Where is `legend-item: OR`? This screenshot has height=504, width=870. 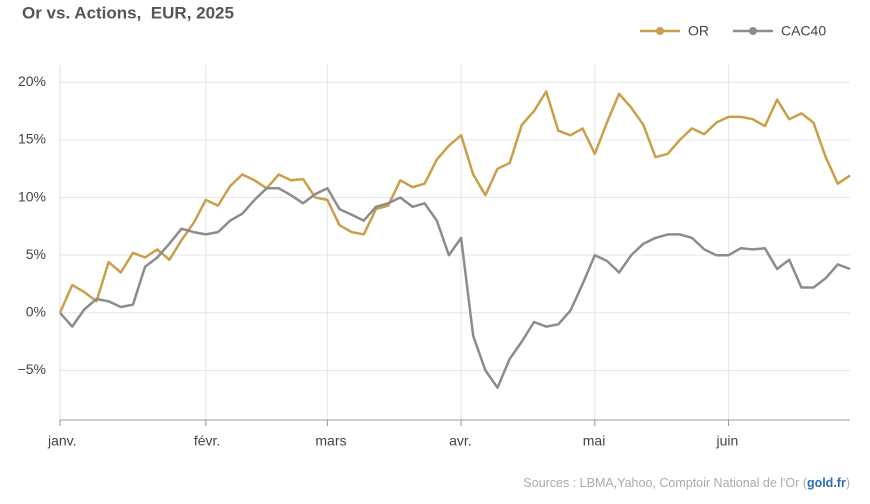
legend-item: OR is located at coordinates (674, 31).